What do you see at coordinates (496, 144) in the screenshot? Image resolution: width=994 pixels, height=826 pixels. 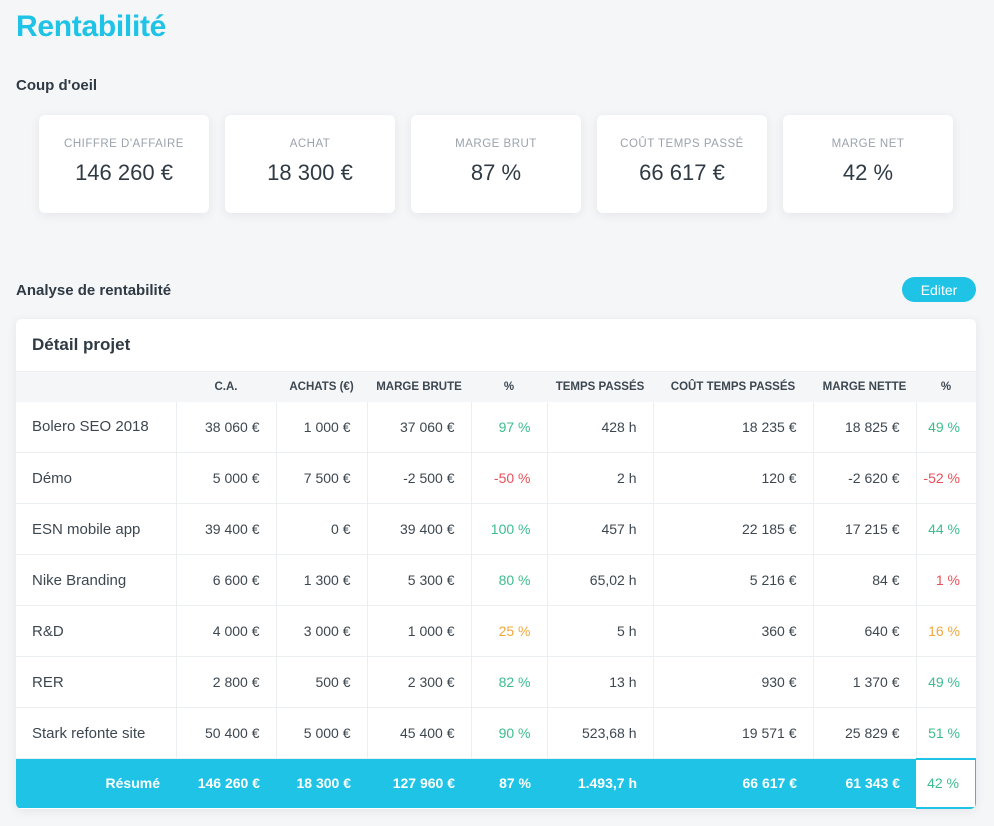 I see `kpi-label: MARGE BRUT` at bounding box center [496, 144].